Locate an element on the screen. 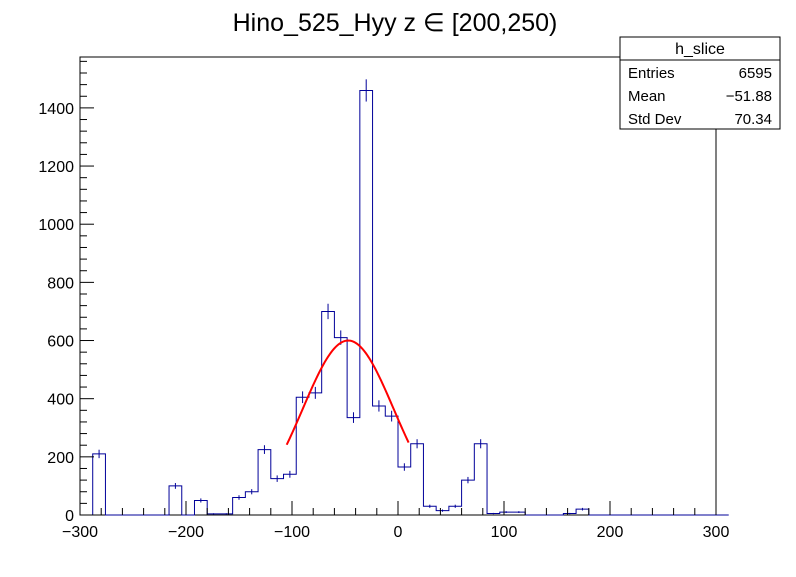 This screenshot has height=577, width=796. y-tick-label: 0 is located at coordinates (69, 516).